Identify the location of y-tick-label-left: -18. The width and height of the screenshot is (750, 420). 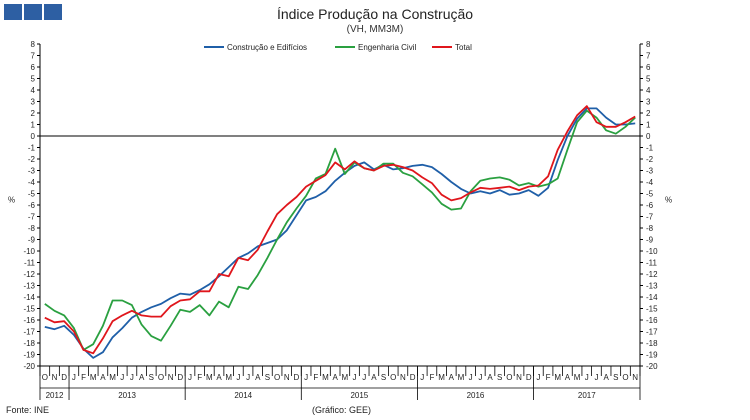
(29, 343).